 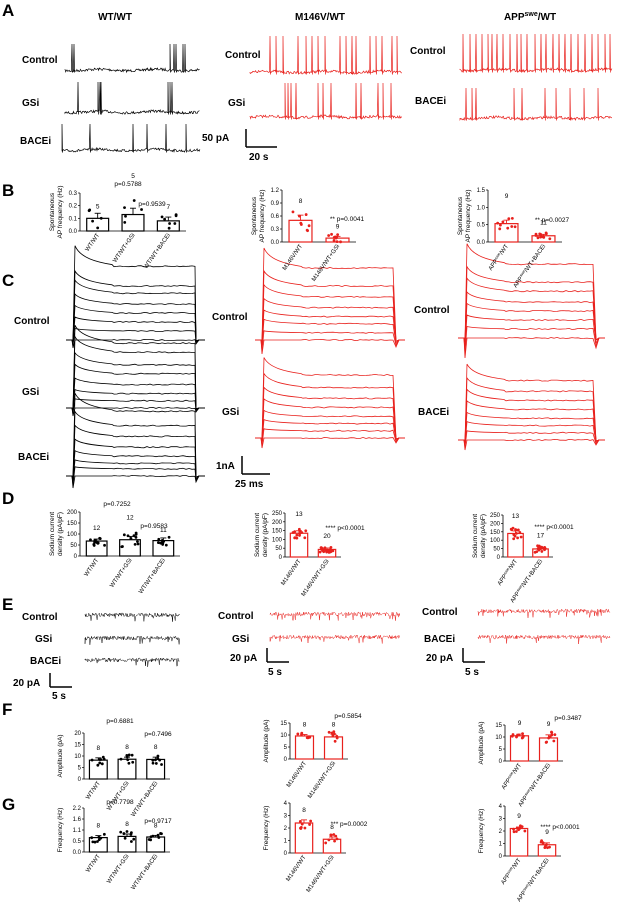 I want to click on n-label: 12, so click(x=97, y=528).